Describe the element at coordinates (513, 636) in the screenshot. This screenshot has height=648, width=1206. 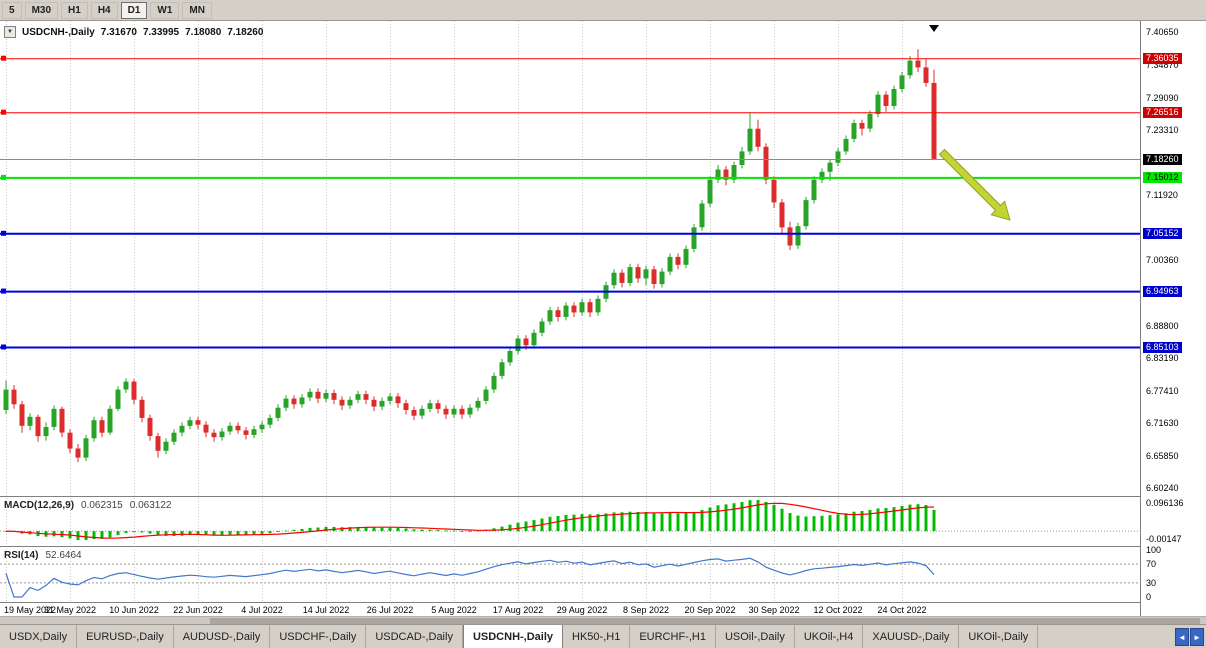
I see `chart-tab: USDCNH-,Daily` at that location.